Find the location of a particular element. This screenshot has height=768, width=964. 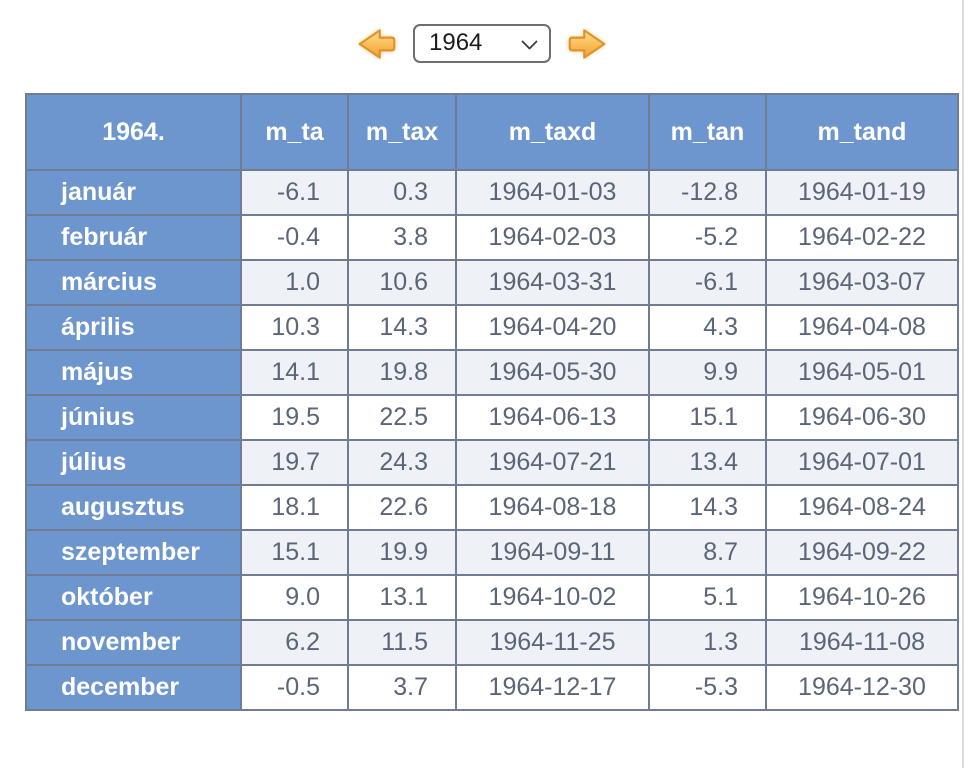

m-taxd-cell: 1964-09-11 is located at coordinates (552, 552).